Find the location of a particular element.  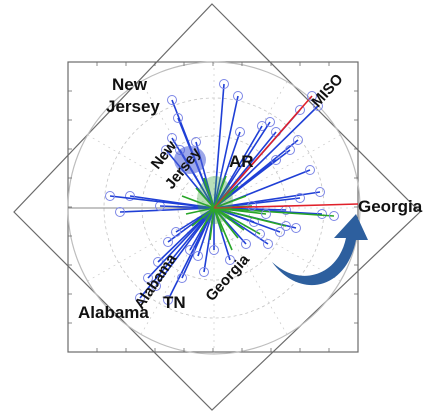

blue-cluster is located at coordinates (190, 160).